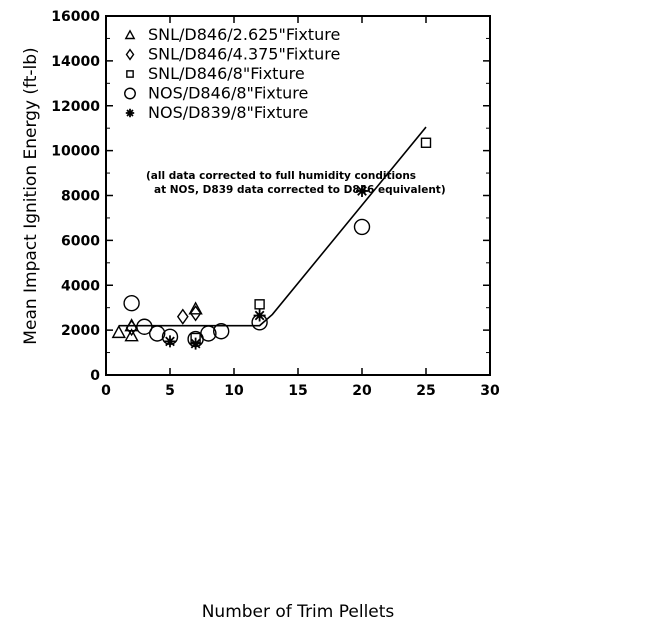  Describe the element at coordinates (75, 17) in the screenshot. I see `y-tick-label: 16000` at that location.